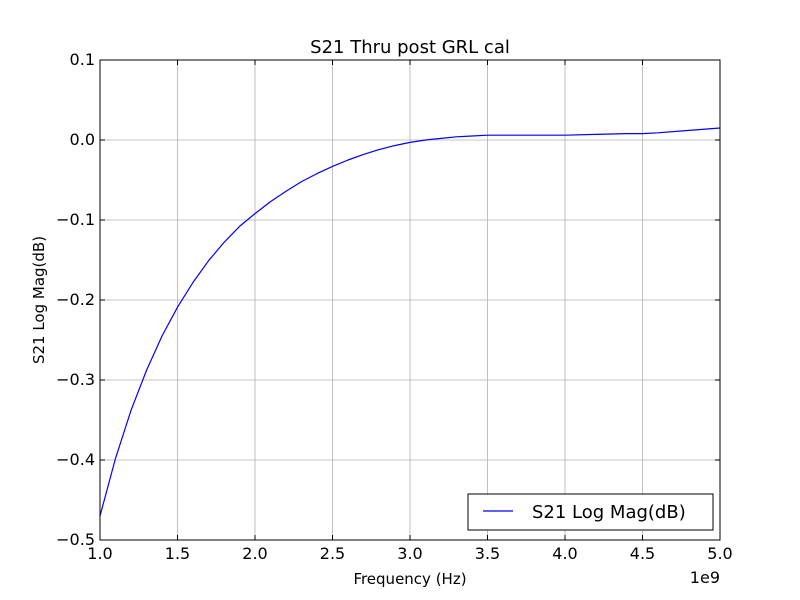 The width and height of the screenshot is (800, 600). Describe the element at coordinates (719, 553) in the screenshot. I see `x-tick-label: 5.0` at that location.